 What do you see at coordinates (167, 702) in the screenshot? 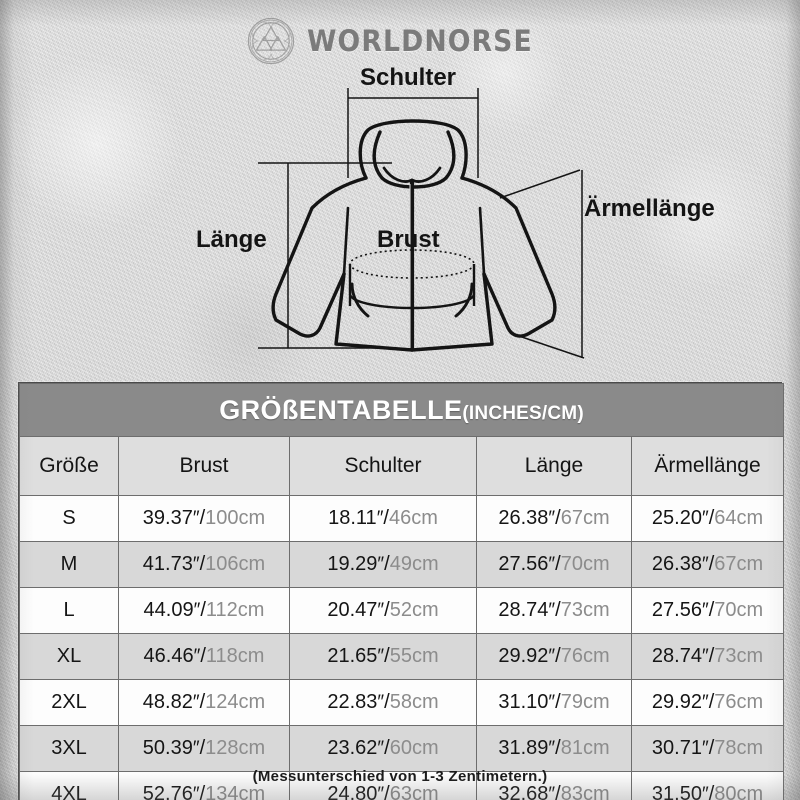
I see `value-inches: 48.82` at bounding box center [167, 702].